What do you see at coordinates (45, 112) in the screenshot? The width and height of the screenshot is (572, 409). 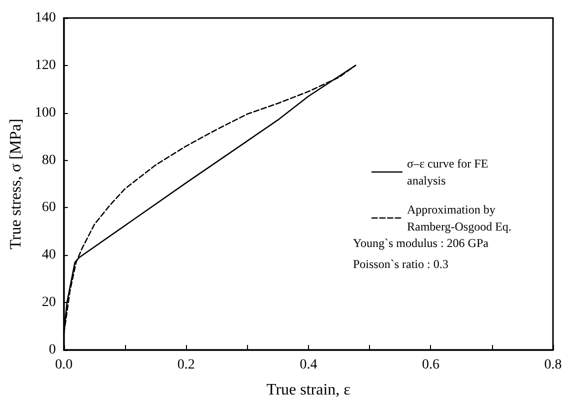 I see `y-tick-label: 100` at bounding box center [45, 112].